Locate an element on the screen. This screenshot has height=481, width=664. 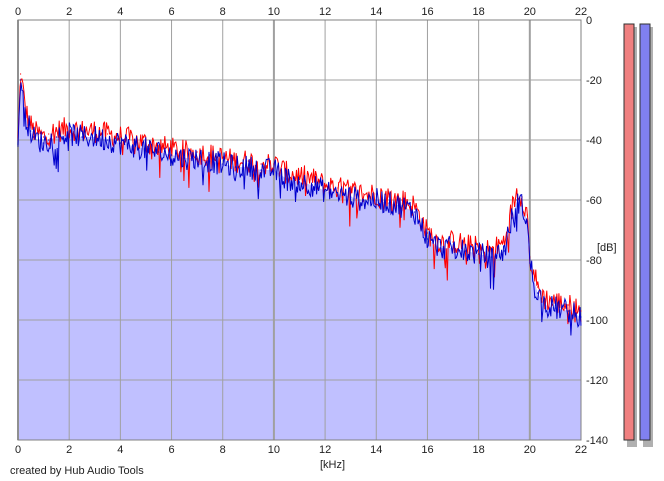
y-tick-label: -120 is located at coordinates (597, 381).